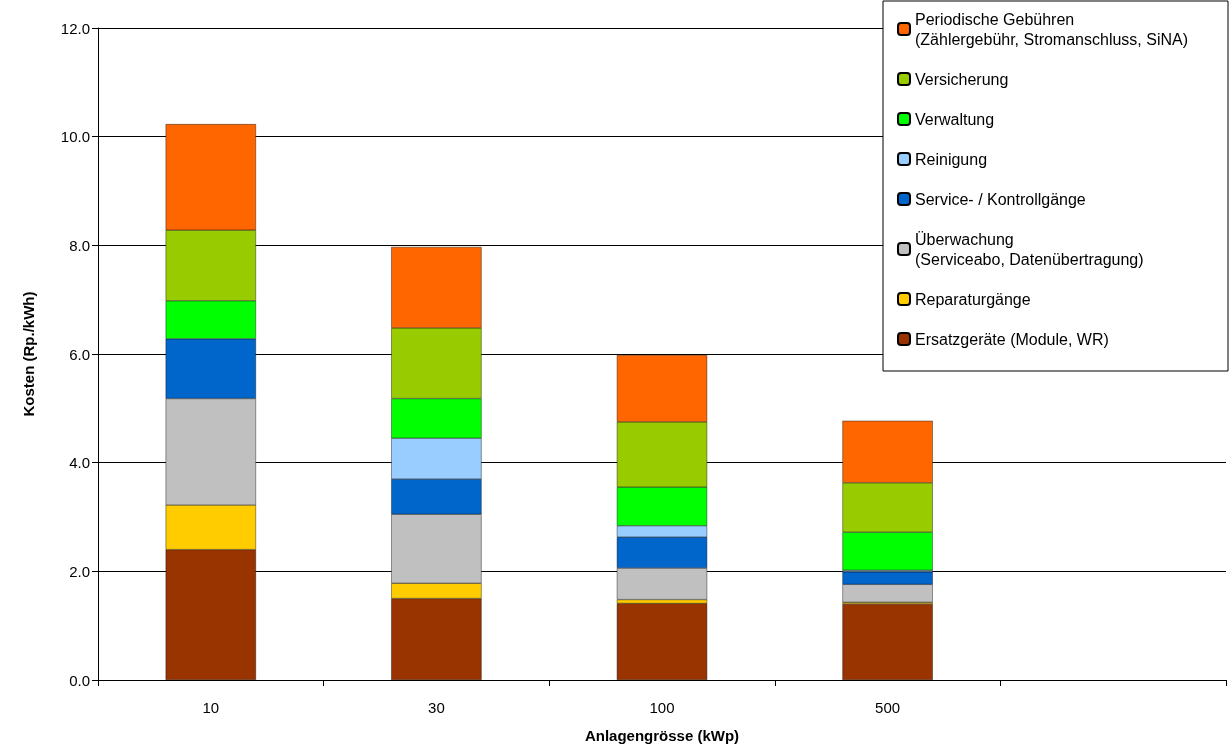  What do you see at coordinates (79, 463) in the screenshot?
I see `y-tick-label: 4.0` at bounding box center [79, 463].